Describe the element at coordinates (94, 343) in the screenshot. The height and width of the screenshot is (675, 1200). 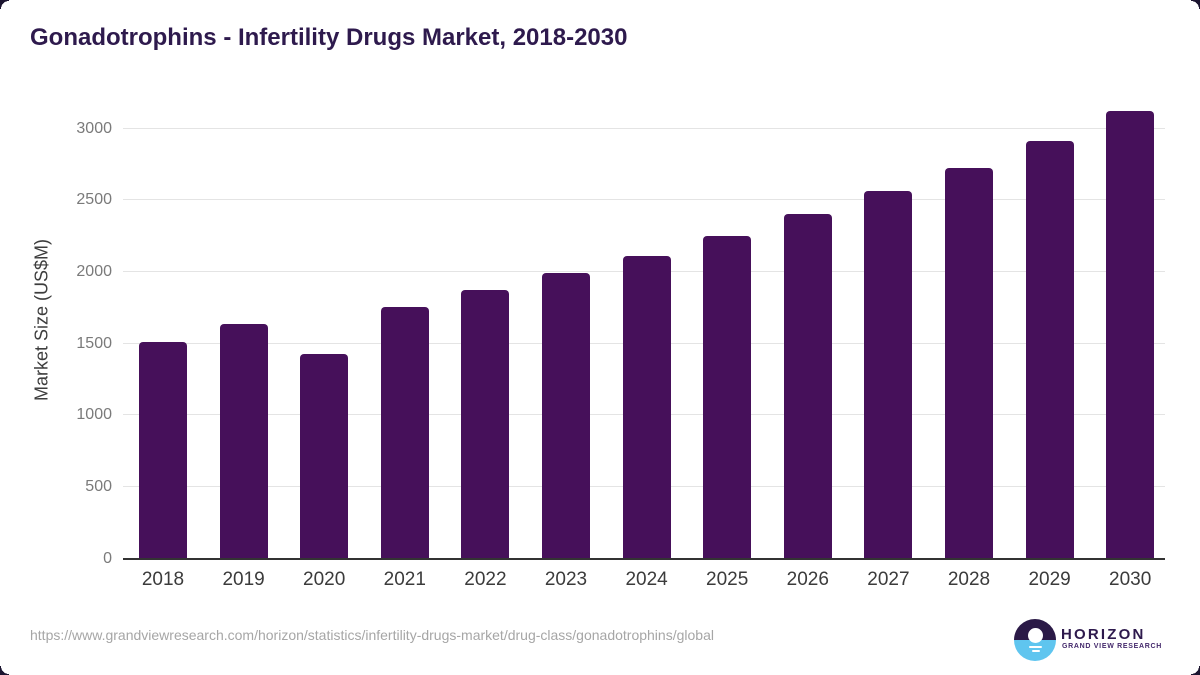
I see `y-tick-label-1500: 1500` at that location.